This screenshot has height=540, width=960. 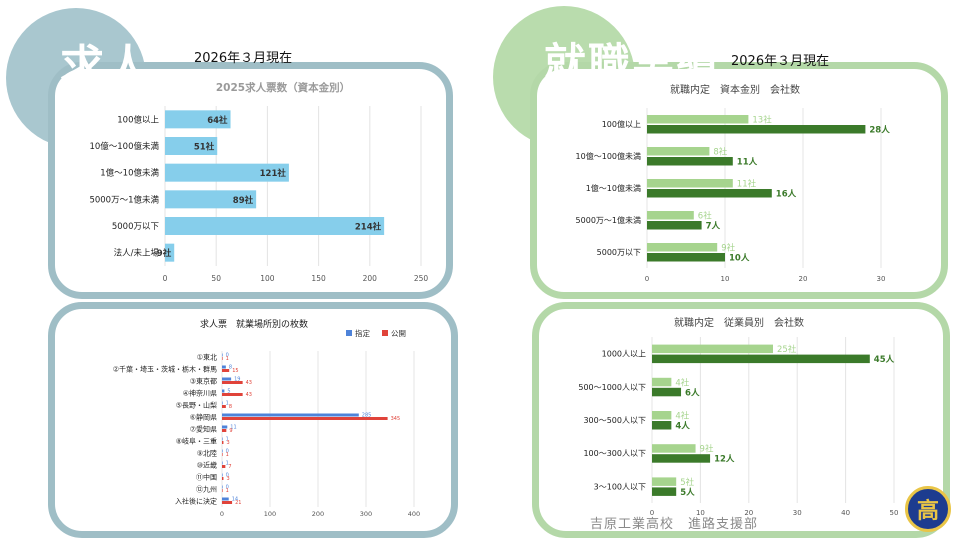 What do you see at coordinates (367, 416) in the screenshot?
I see `chart2-data-label: 285` at bounding box center [367, 416].